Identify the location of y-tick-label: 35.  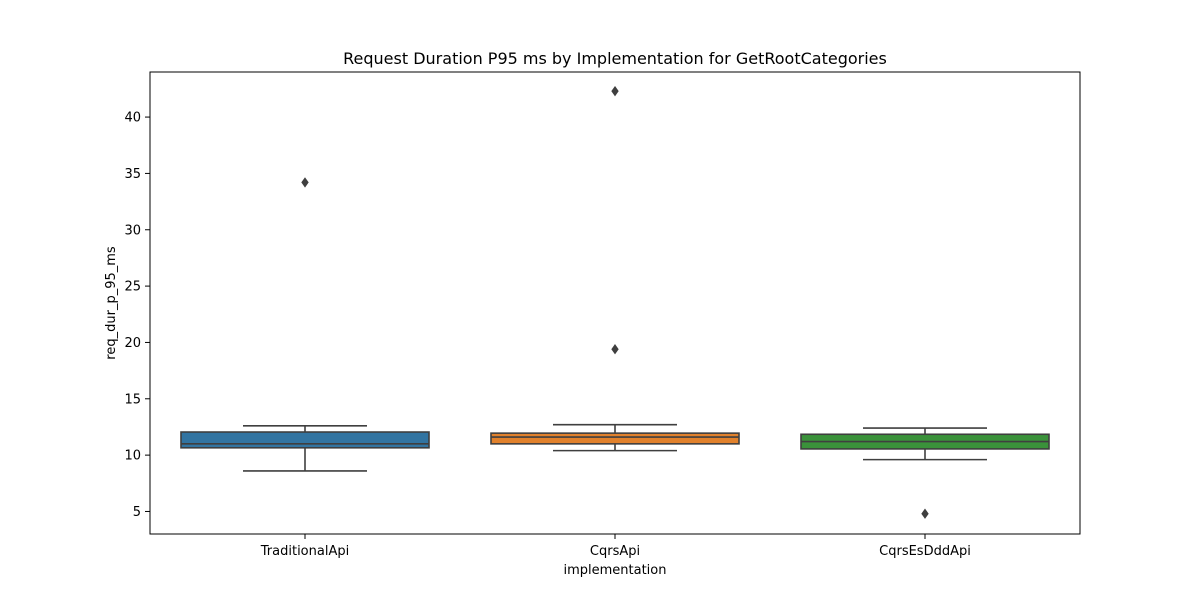
(132, 174).